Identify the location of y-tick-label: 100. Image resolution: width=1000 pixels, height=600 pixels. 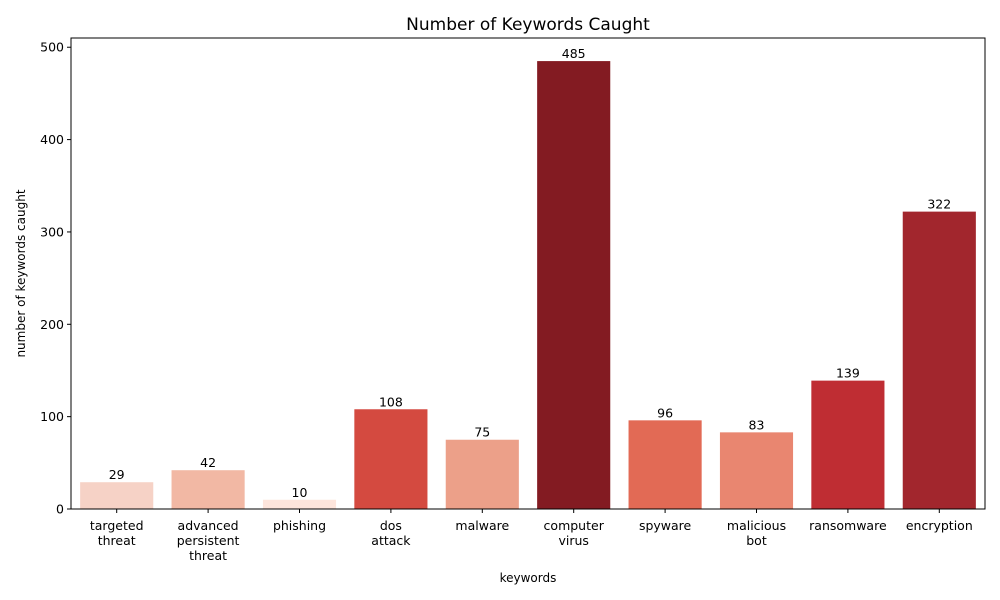
(52, 416).